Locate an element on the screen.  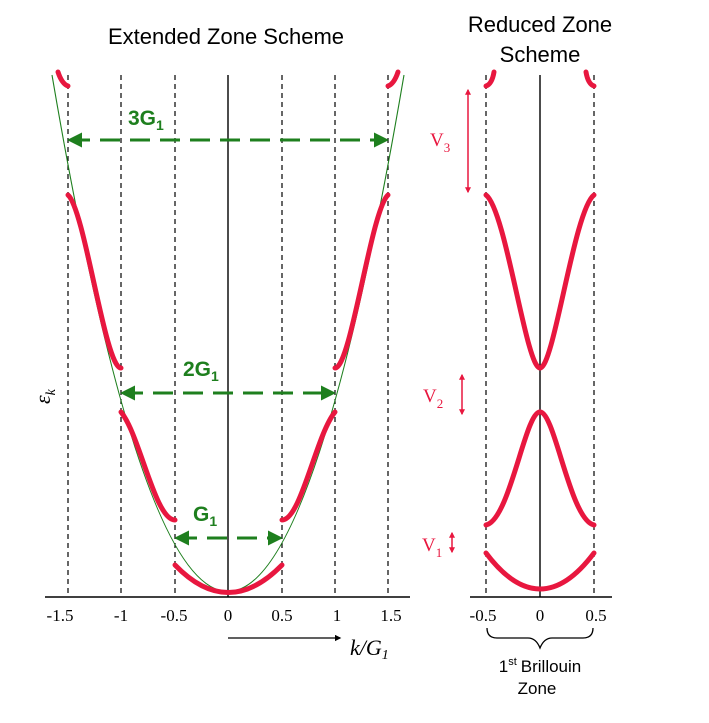
label-2g1: 2G1 is located at coordinates (201, 371).